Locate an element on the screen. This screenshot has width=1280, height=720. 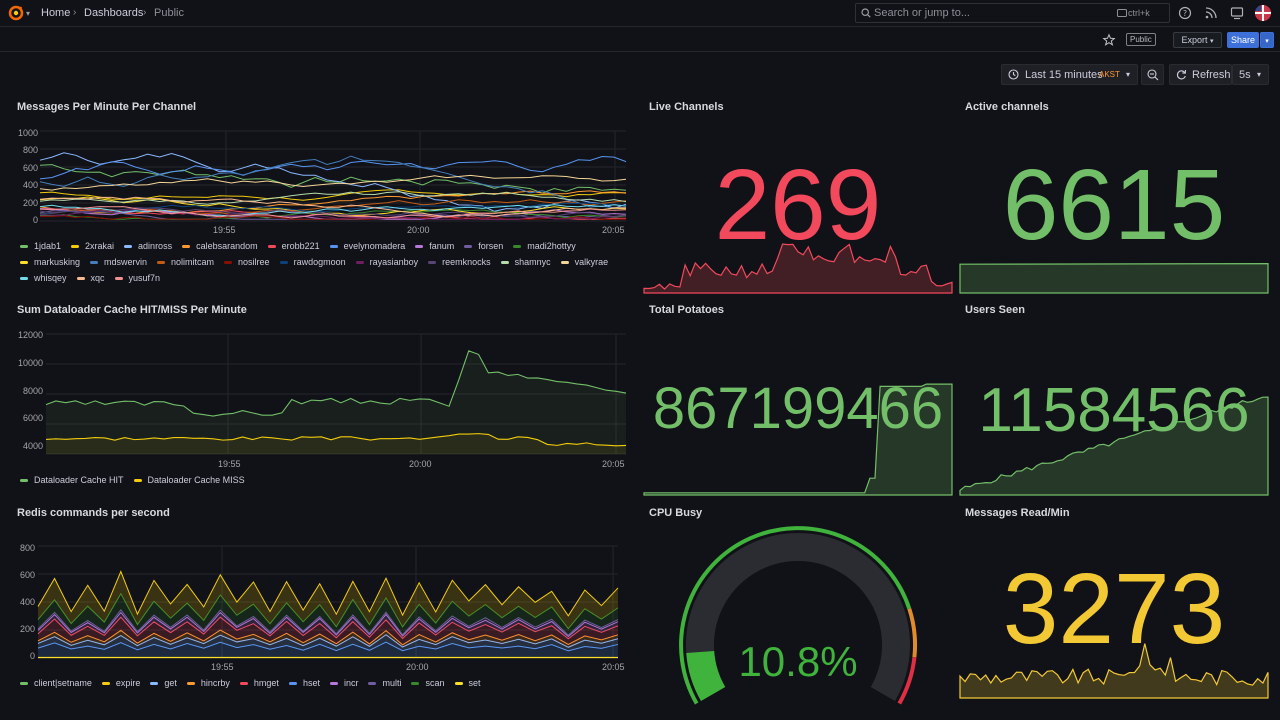
legend-item: adinross is located at coordinates (148, 246).